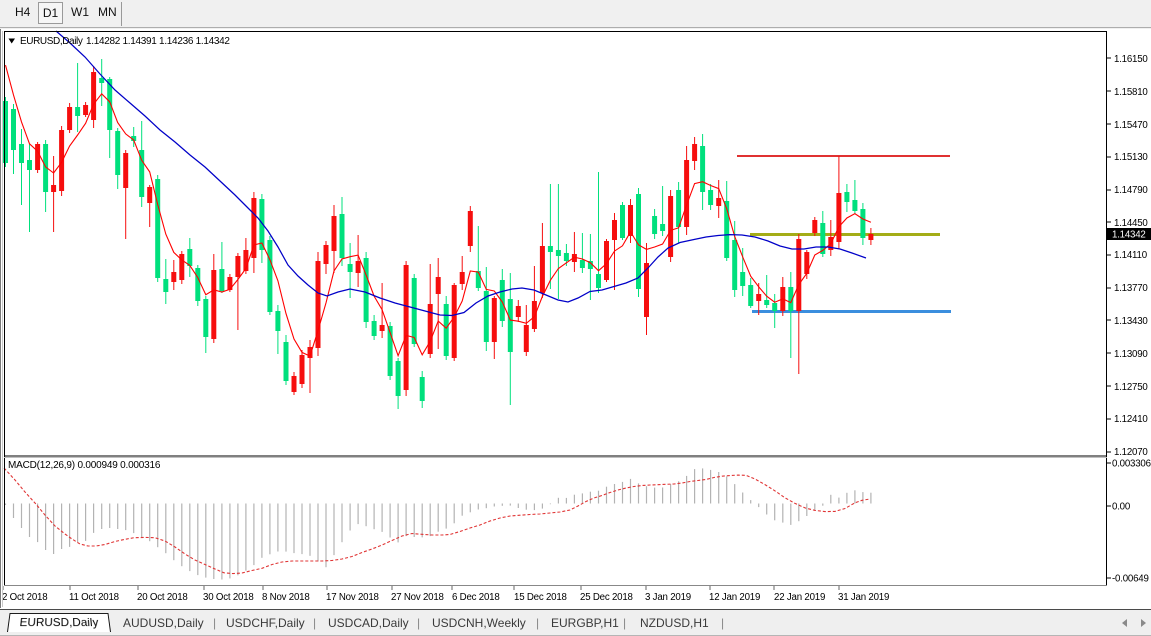 This screenshot has width=1151, height=636. I want to click on svg-text: 0.00, so click(1121, 507).